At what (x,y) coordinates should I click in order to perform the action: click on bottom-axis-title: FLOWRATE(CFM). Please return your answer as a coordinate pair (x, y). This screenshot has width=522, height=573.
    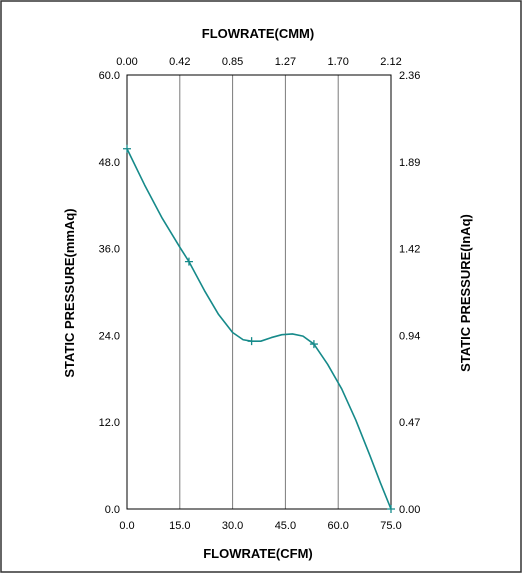
    Looking at the image, I should click on (258, 553).